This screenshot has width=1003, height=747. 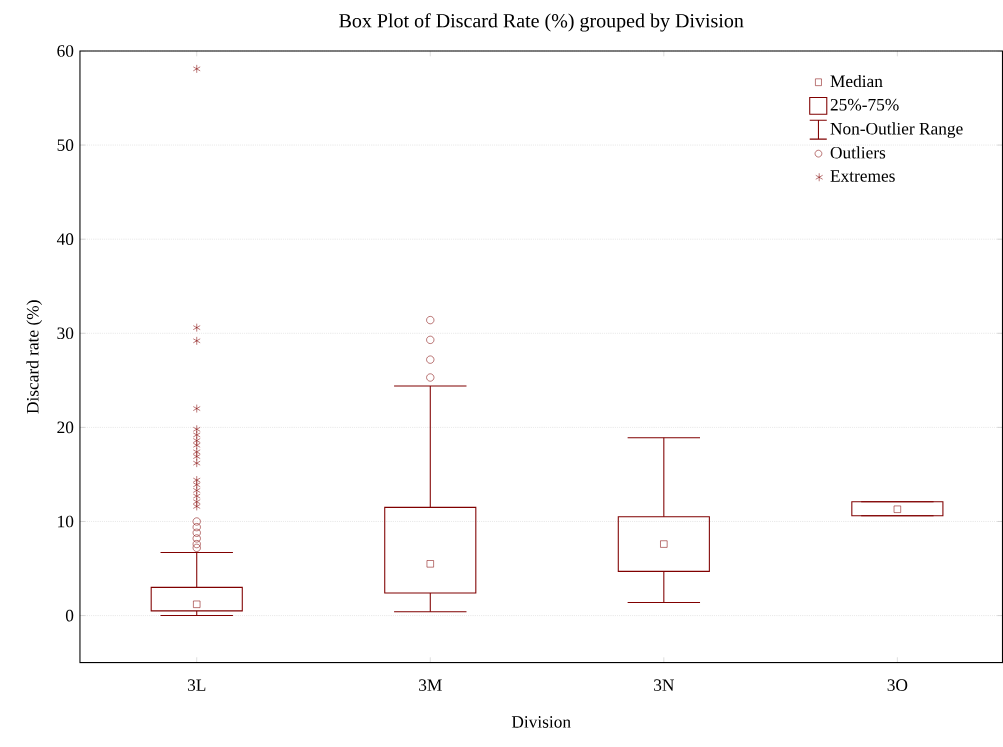 I want to click on chart-title: Box Plot of Discard Rate (%) grouped by Division, so click(x=541, y=22).